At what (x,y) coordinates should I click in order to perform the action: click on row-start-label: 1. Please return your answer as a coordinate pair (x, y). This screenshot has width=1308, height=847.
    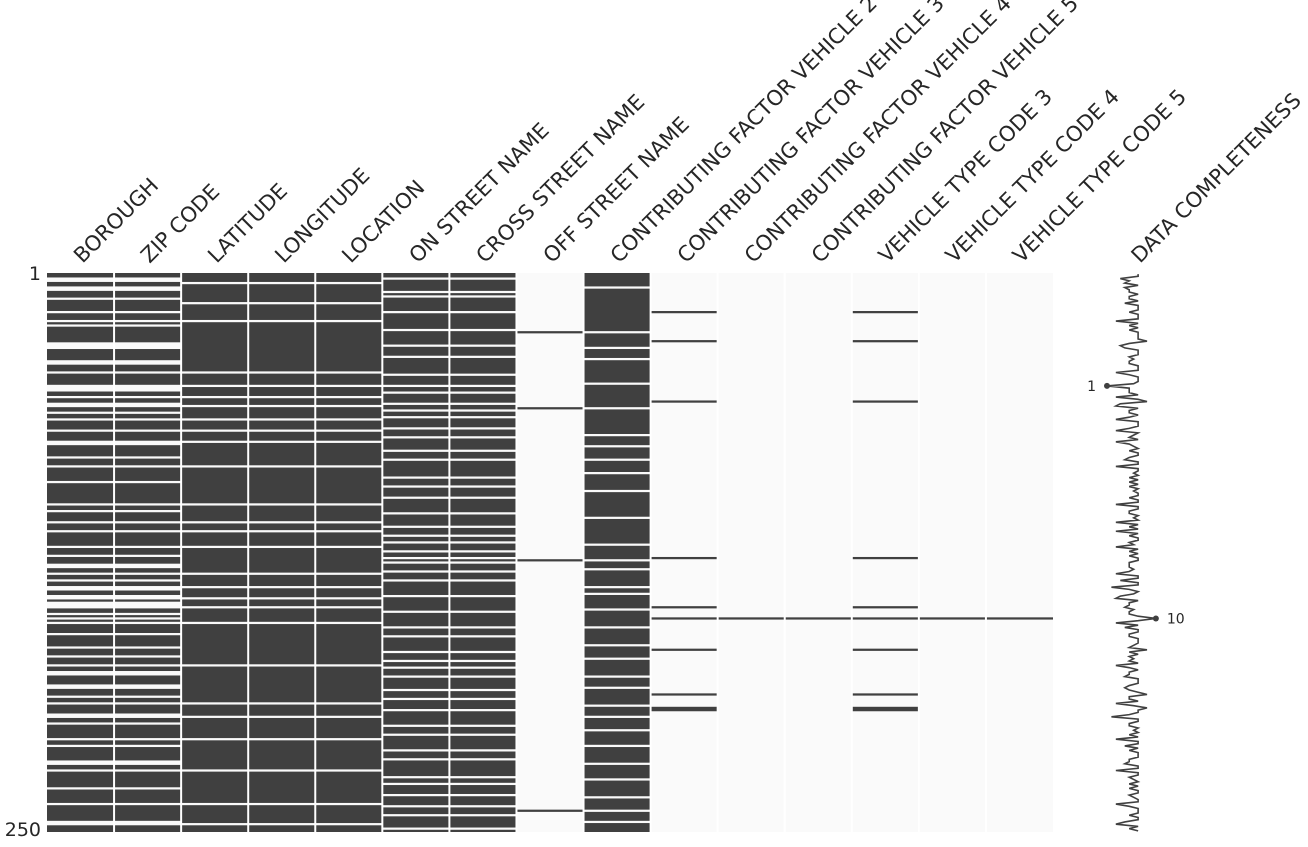
    Looking at the image, I should click on (35, 274).